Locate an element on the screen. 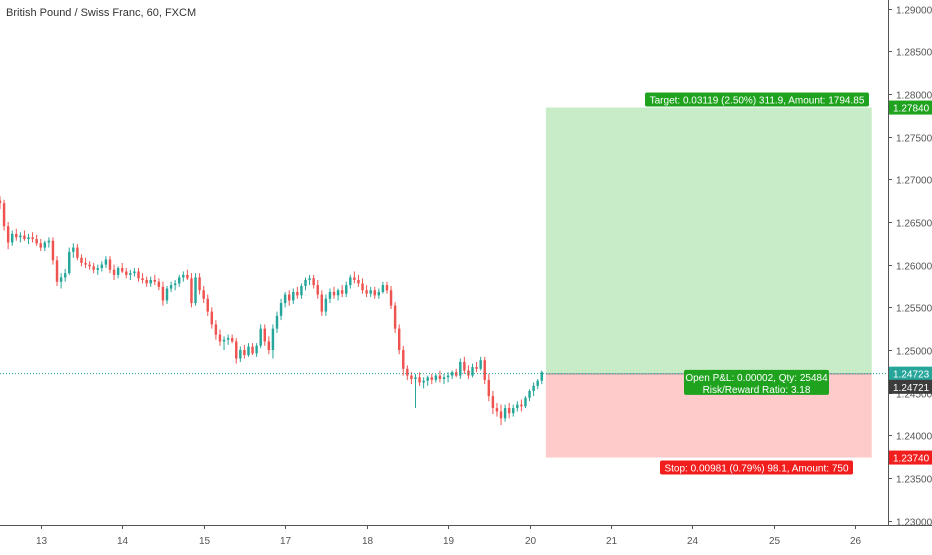  price-label-text: 1.27840 is located at coordinates (911, 109).